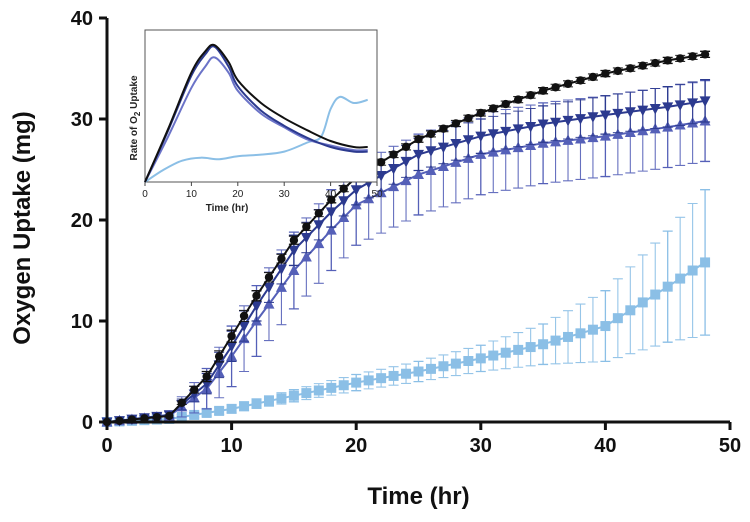  What do you see at coordinates (256, 139) in the screenshot?
I see `inset-series-light-blue` at bounding box center [256, 139].